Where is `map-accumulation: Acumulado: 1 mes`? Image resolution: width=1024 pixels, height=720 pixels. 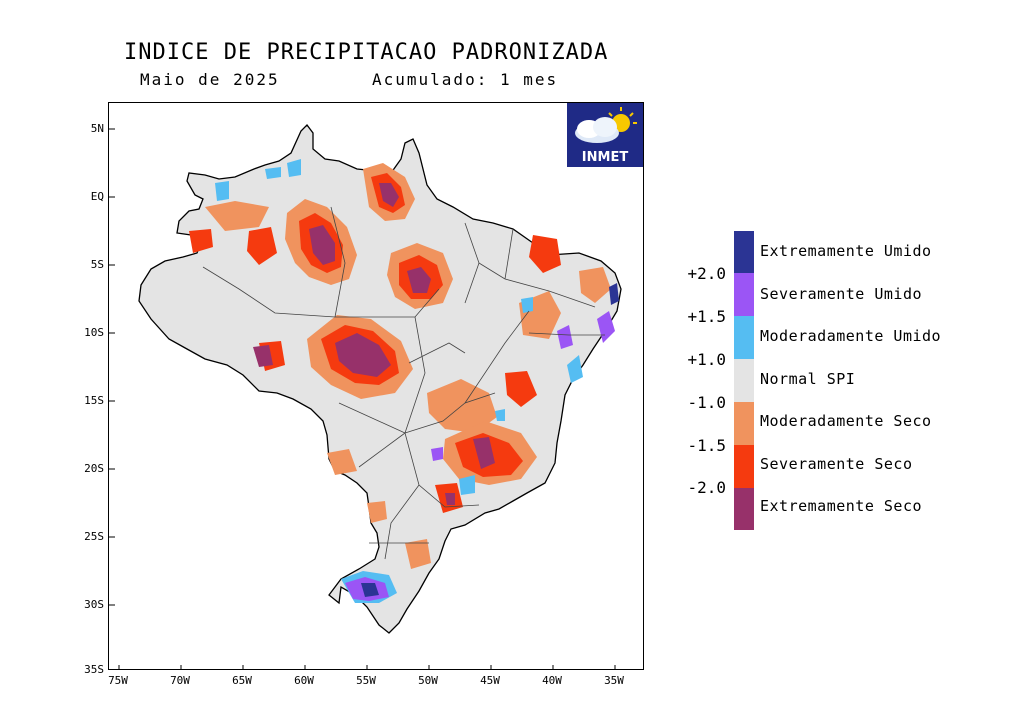
map-accumulation: Acumulado: 1 mes is located at coordinates (465, 79).